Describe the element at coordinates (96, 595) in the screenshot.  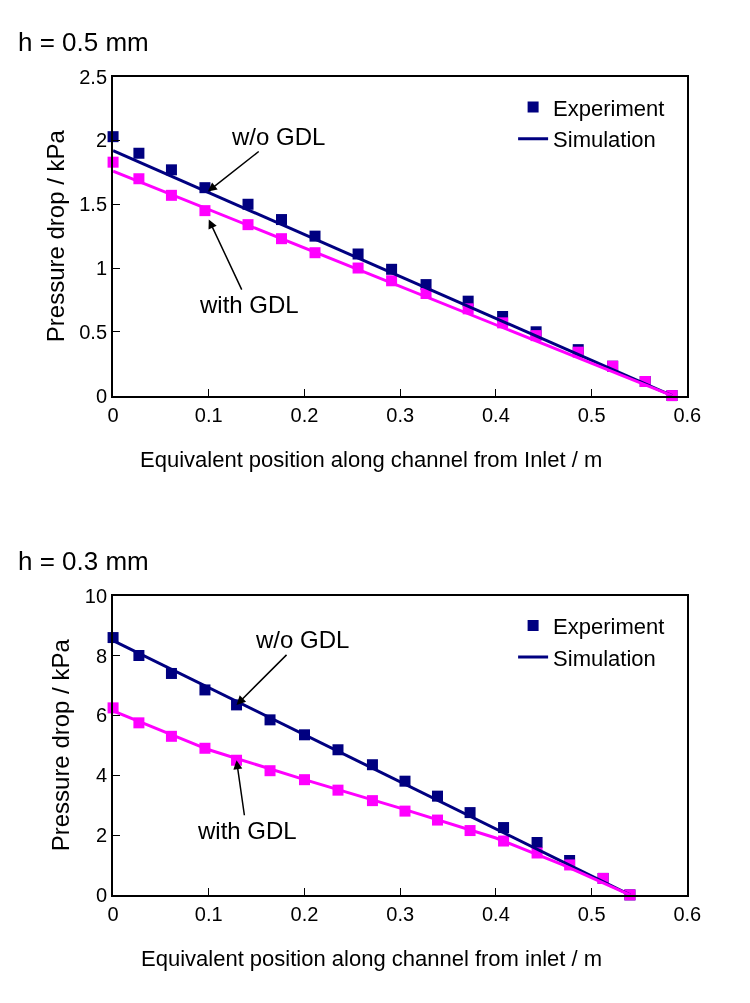
I see `y-tick-label: 10` at that location.